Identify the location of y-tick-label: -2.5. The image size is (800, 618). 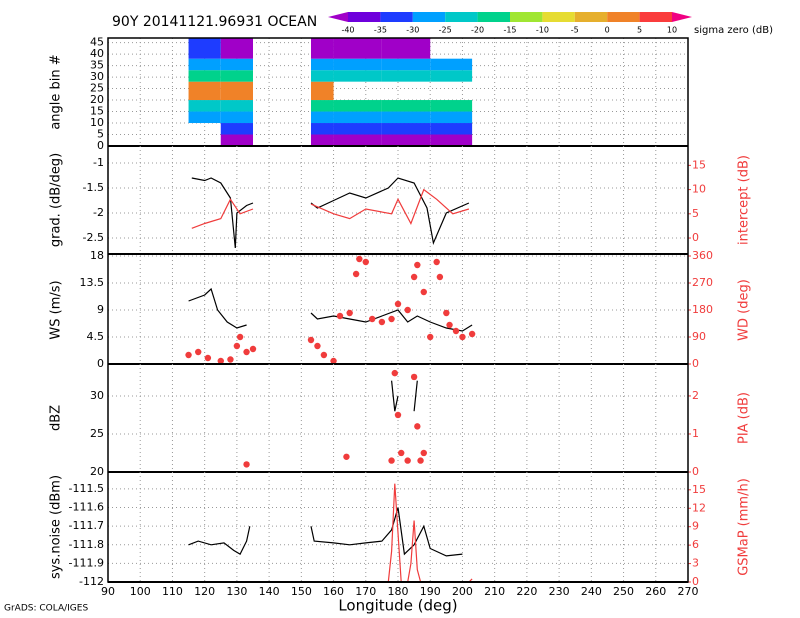
(93, 237).